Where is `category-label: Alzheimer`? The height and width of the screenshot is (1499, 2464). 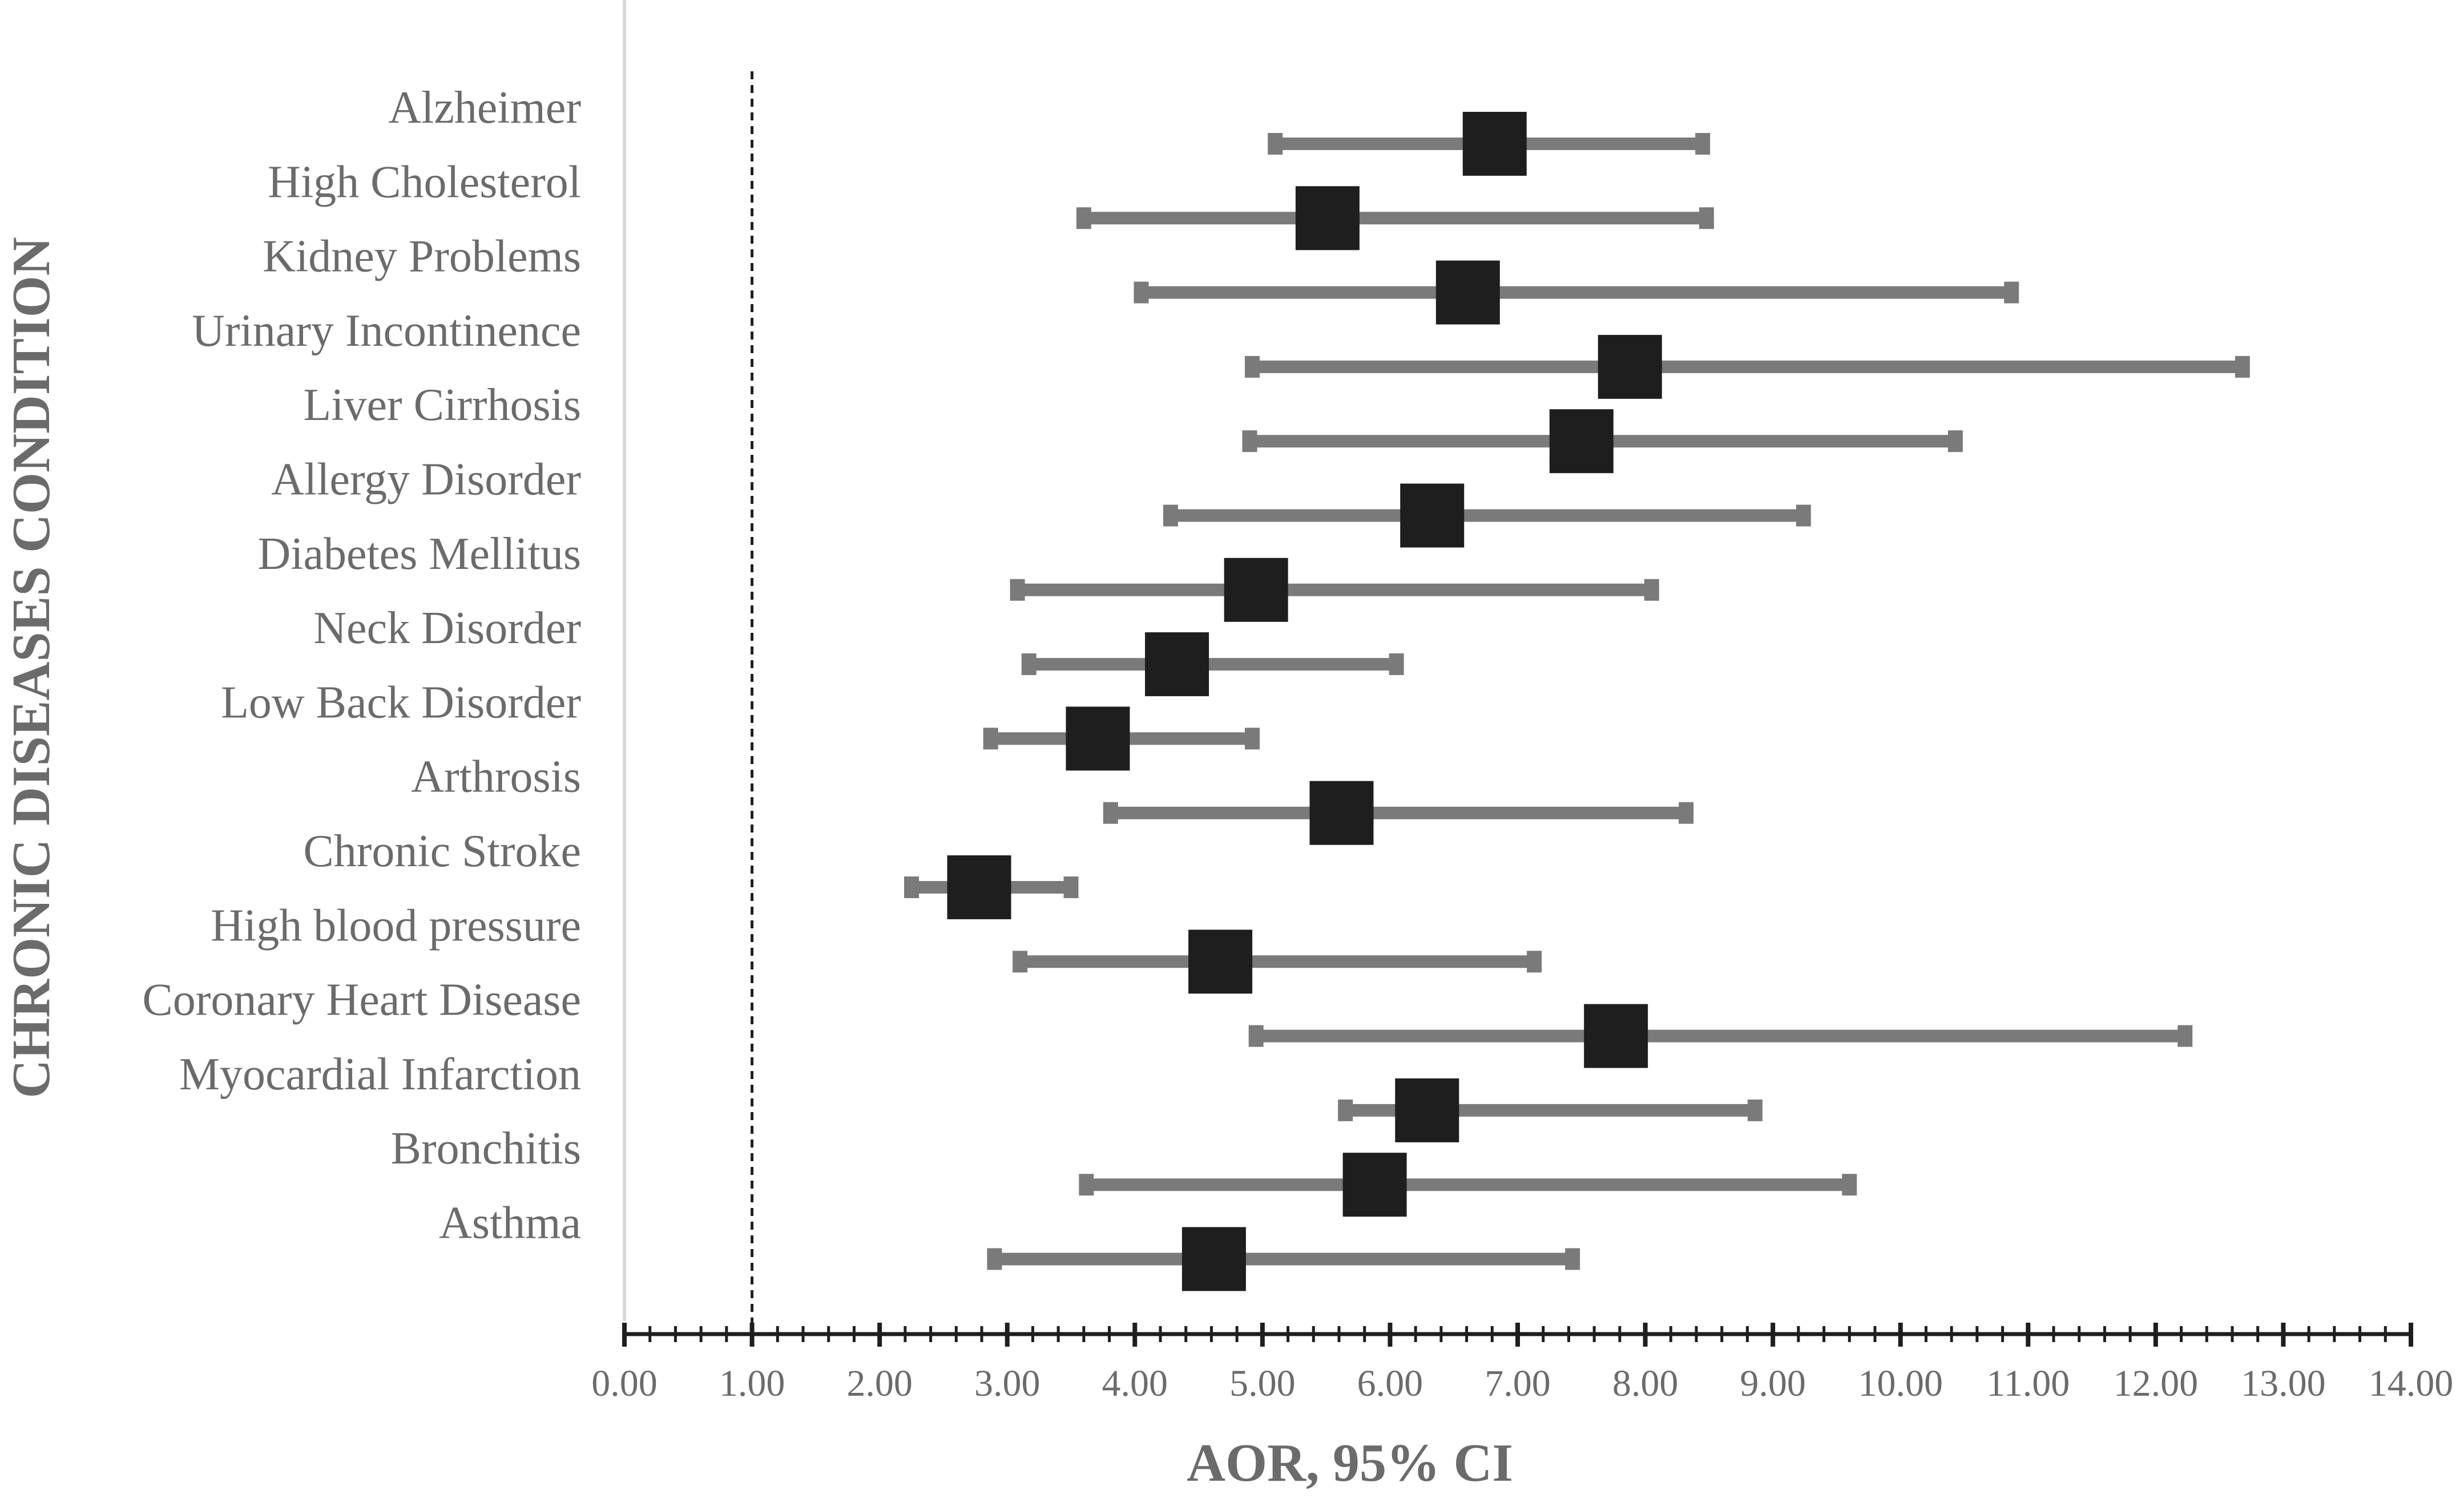 category-label: Alzheimer is located at coordinates (484, 108).